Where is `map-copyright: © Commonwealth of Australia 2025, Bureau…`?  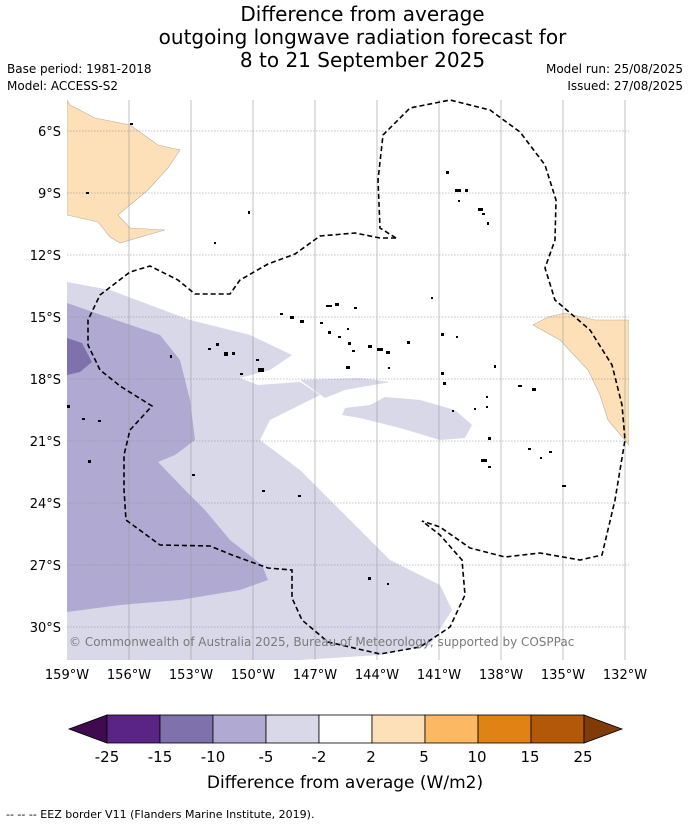 map-copyright: © Commonwealth of Australia 2025, Bureau… is located at coordinates (321, 642).